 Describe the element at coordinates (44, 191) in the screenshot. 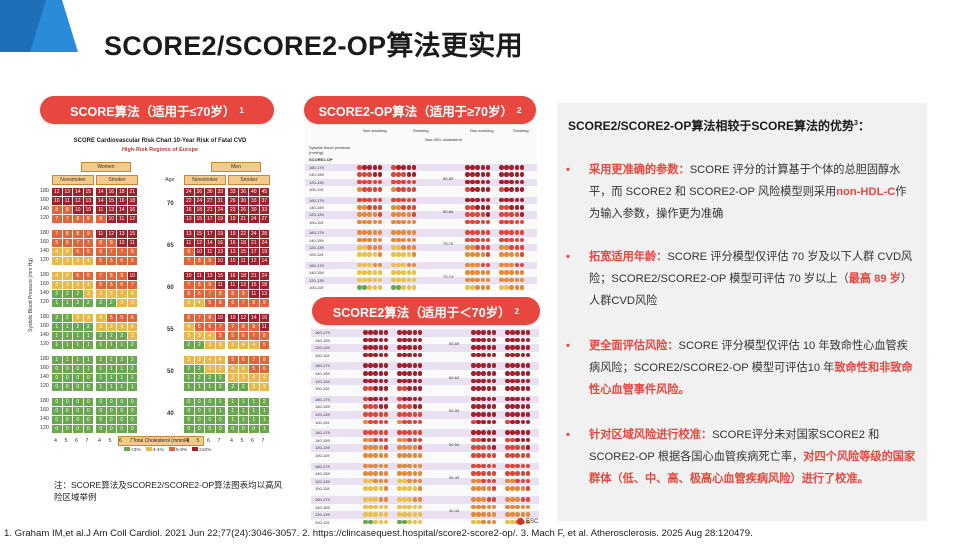

I see `sbp-tick: 180` at that location.